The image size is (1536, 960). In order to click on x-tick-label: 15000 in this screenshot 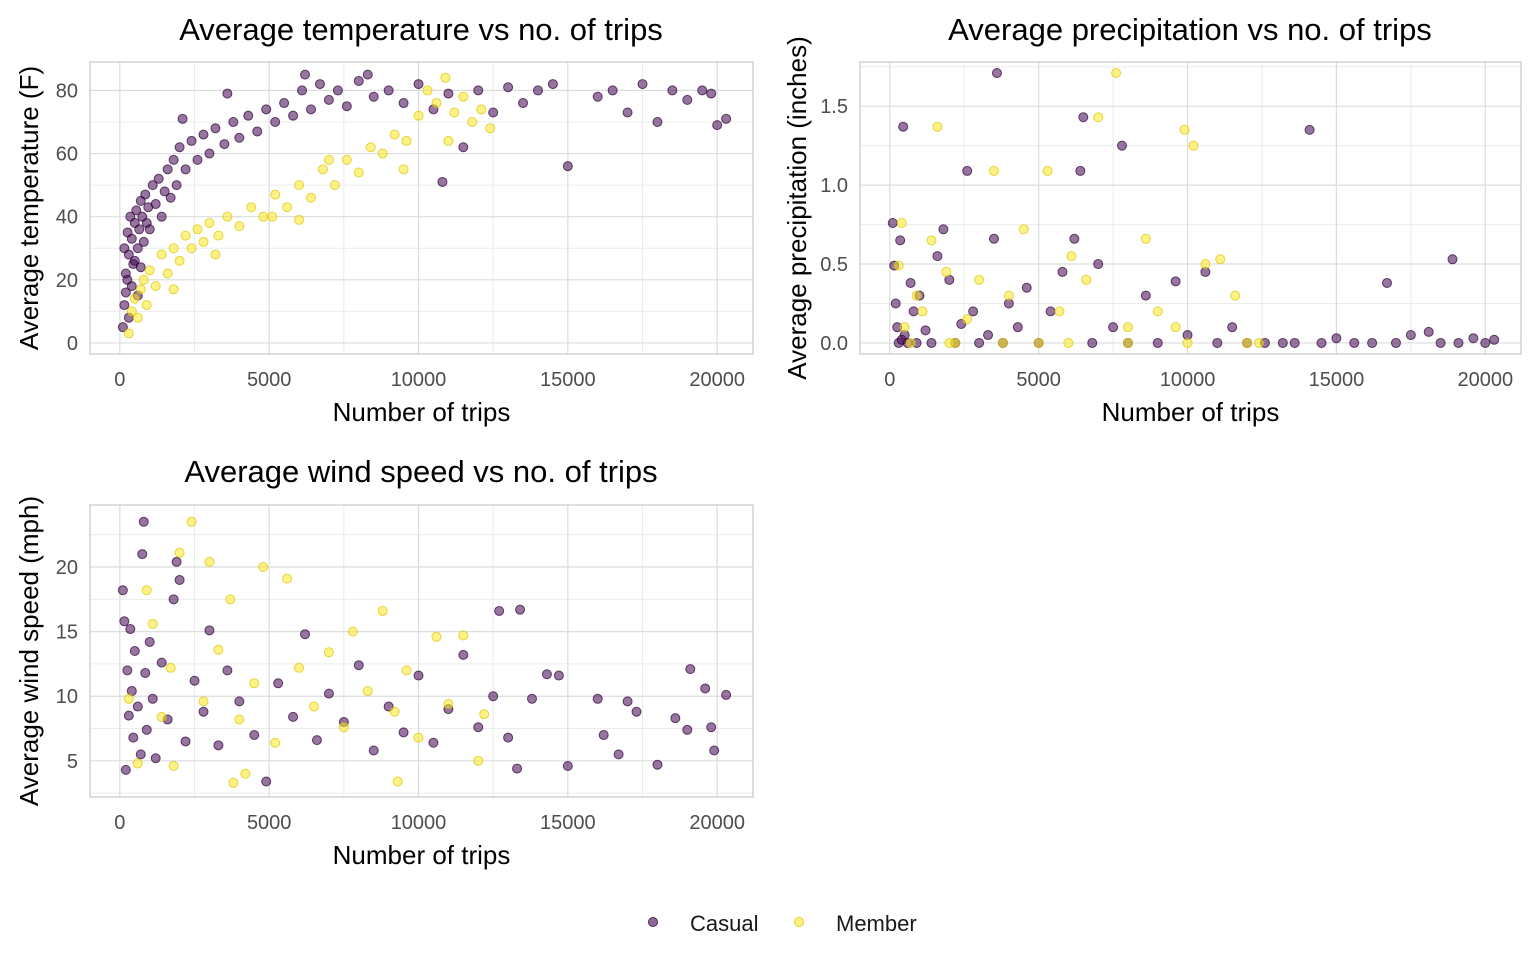, I will do `click(568, 380)`.